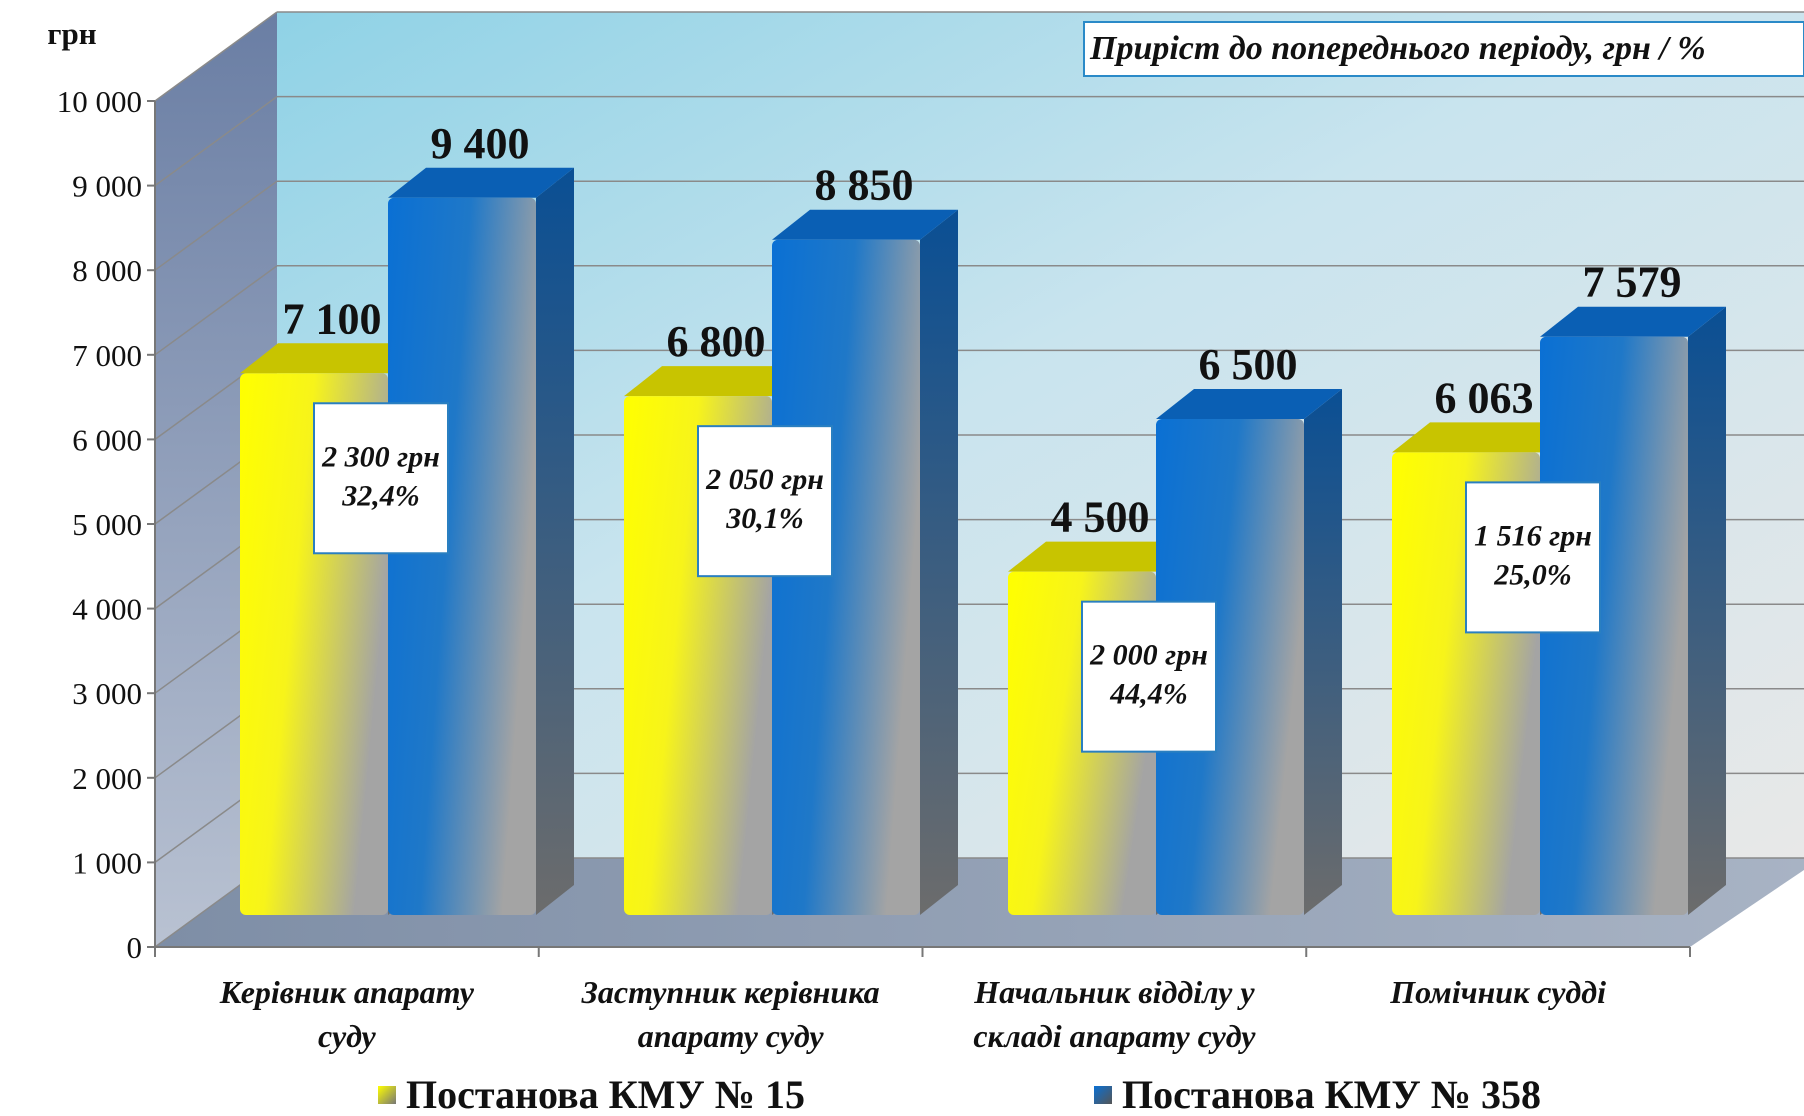 Image resolution: width=1804 pixels, height=1116 pixels. Describe the element at coordinates (107, 355) in the screenshot. I see `y-tick-label: 7 000` at that location.